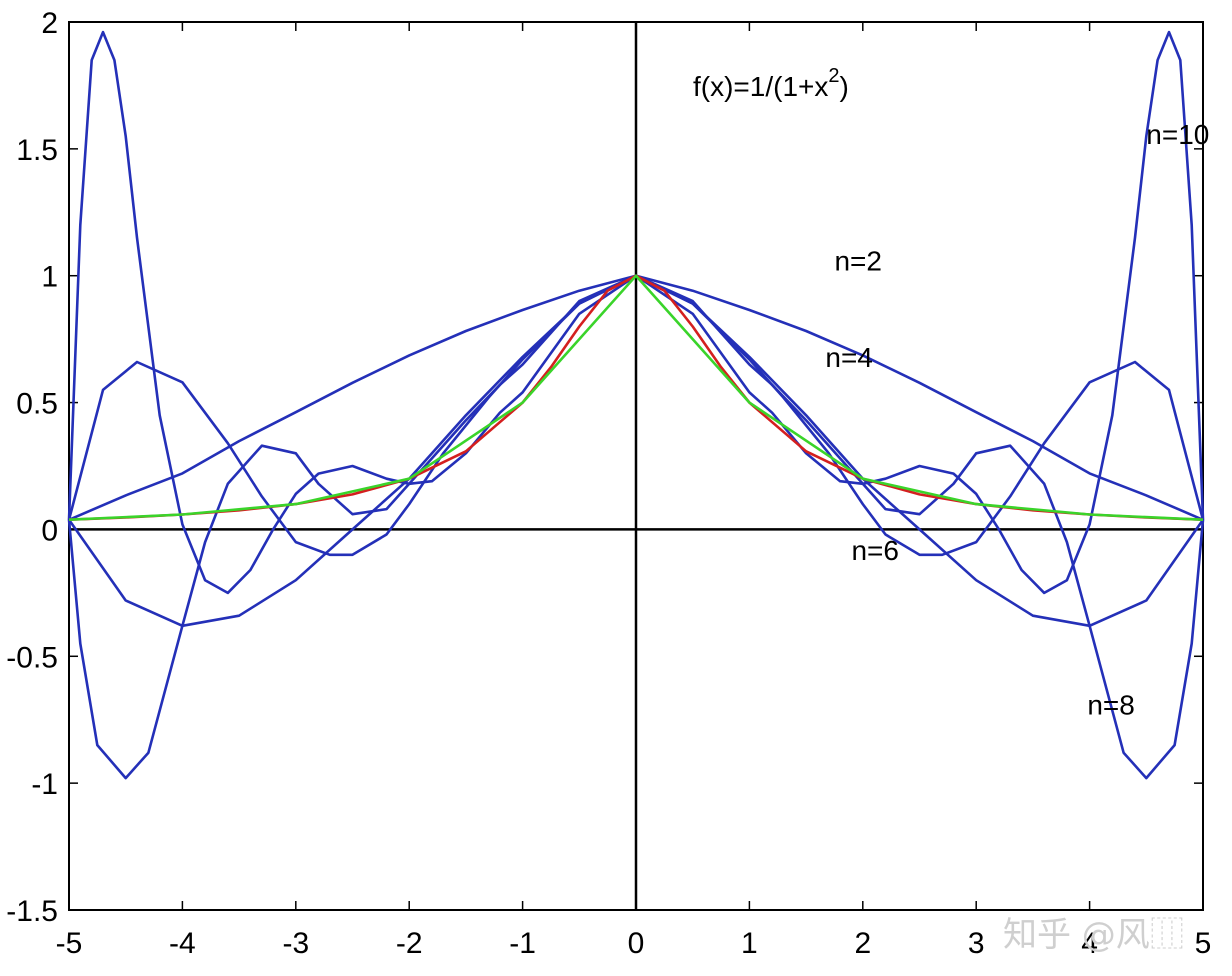  Describe the element at coordinates (49, 23) in the screenshot. I see `y-tick-label: 2` at that location.